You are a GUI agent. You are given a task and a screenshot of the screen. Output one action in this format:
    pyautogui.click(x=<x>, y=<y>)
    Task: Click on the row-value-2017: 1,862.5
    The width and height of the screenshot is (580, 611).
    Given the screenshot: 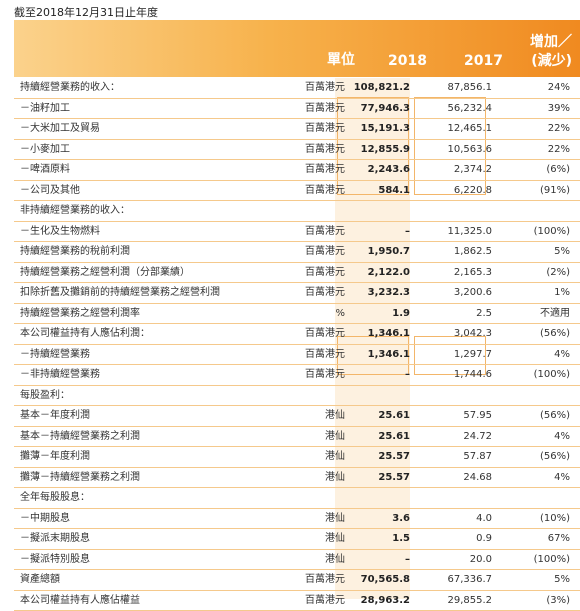 What is the action you would take?
    pyautogui.click(x=473, y=252)
    